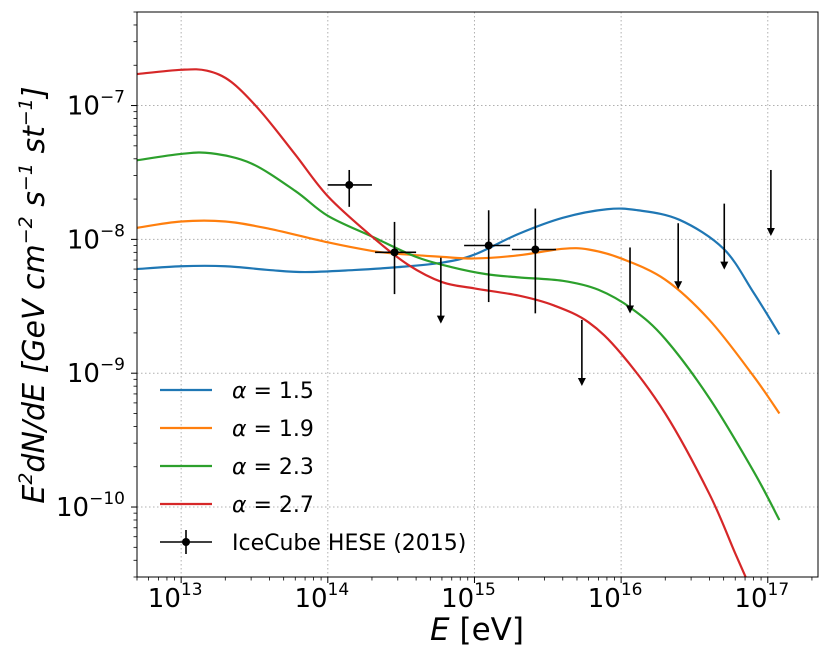  I want to click on y-tick-label-exp-3: −10, so click(107, 499).